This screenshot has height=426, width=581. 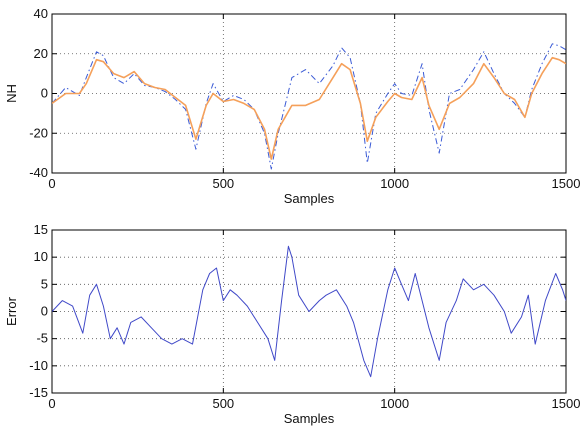 I want to click on y-tick-label: -10, so click(x=38, y=365).